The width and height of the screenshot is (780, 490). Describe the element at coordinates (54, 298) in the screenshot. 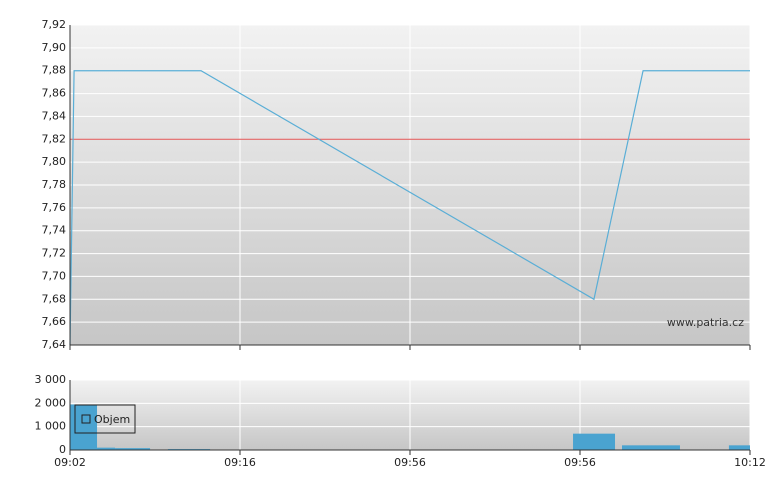

I see `y-tick-label: 7,68` at that location.